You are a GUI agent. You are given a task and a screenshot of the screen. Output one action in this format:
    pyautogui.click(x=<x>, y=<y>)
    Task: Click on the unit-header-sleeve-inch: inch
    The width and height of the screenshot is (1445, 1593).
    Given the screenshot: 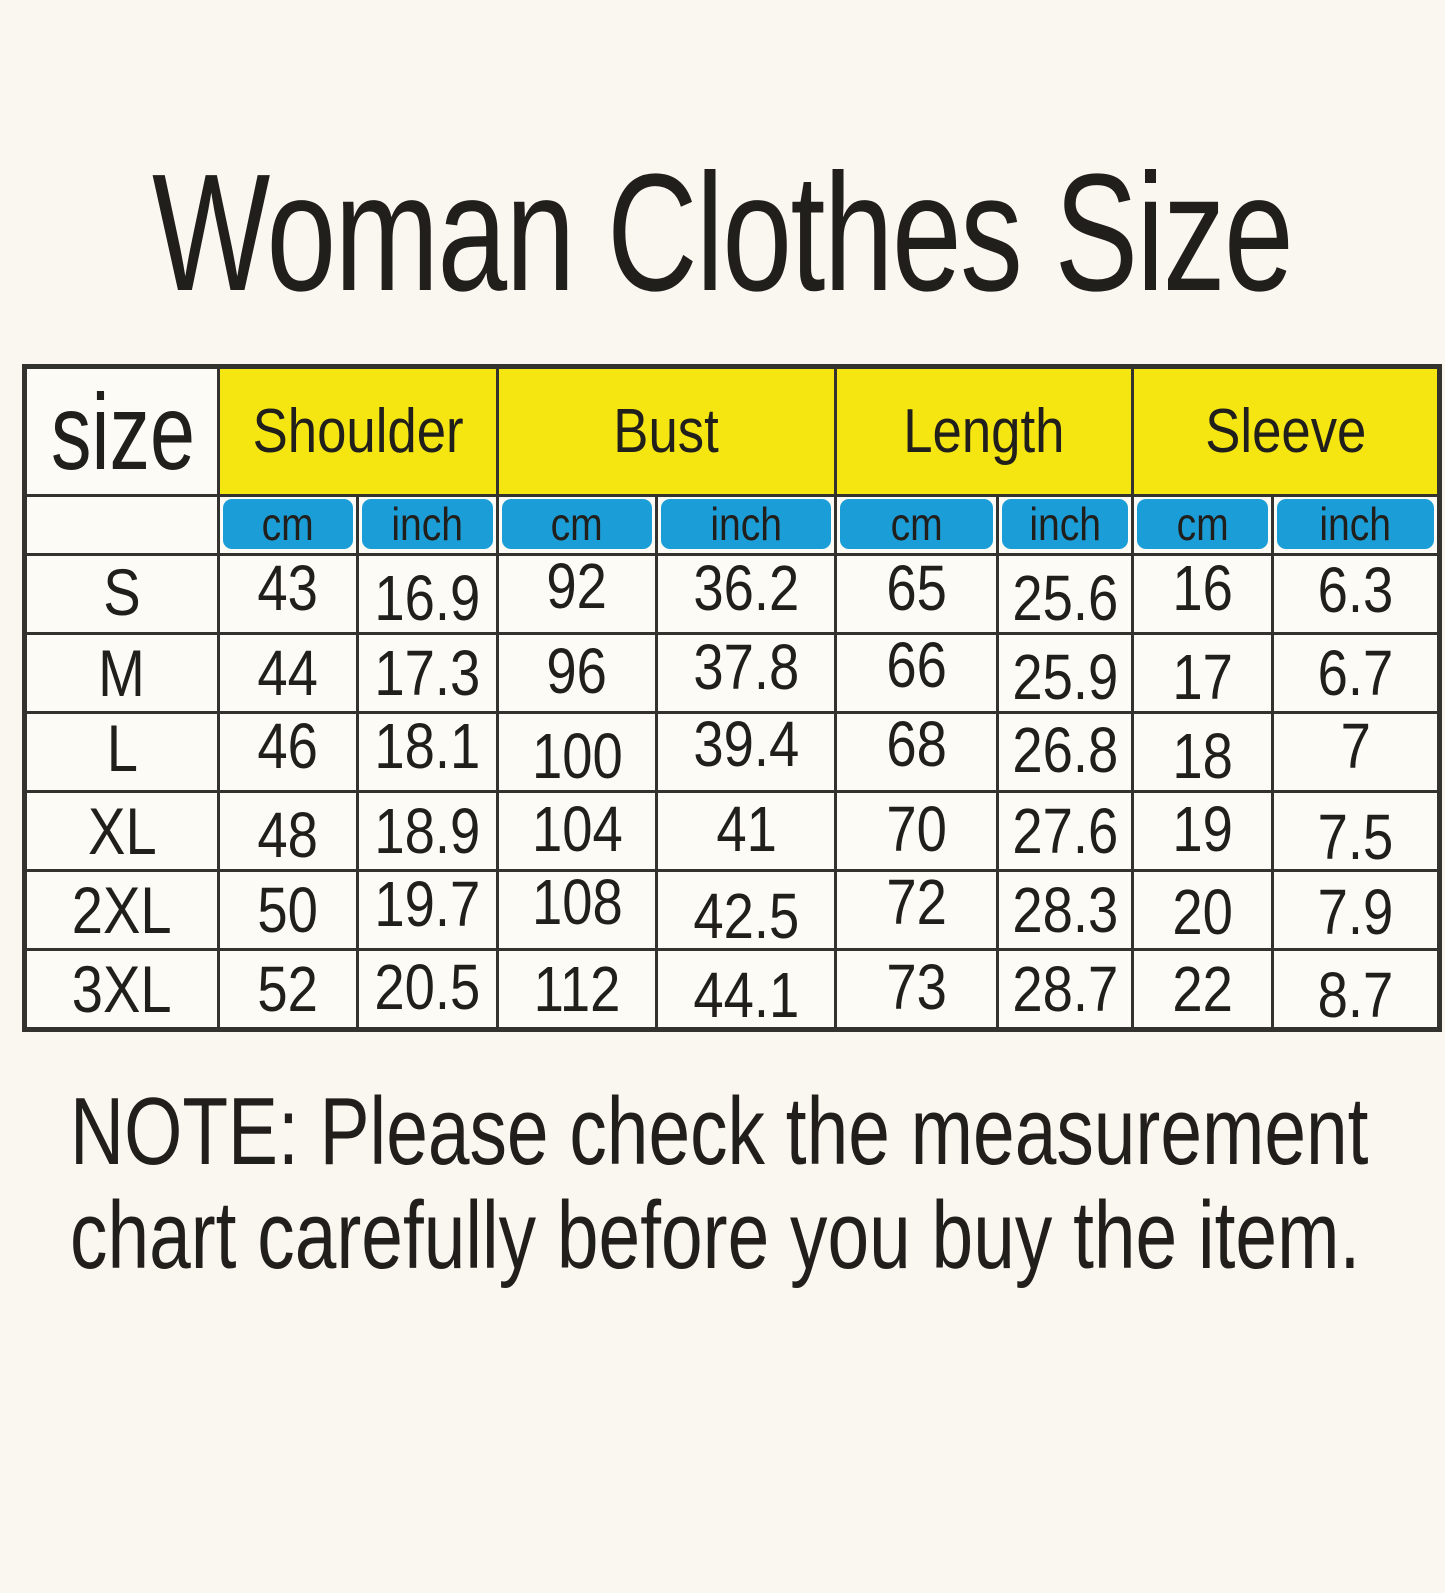 What is the action you would take?
    pyautogui.click(x=1356, y=525)
    